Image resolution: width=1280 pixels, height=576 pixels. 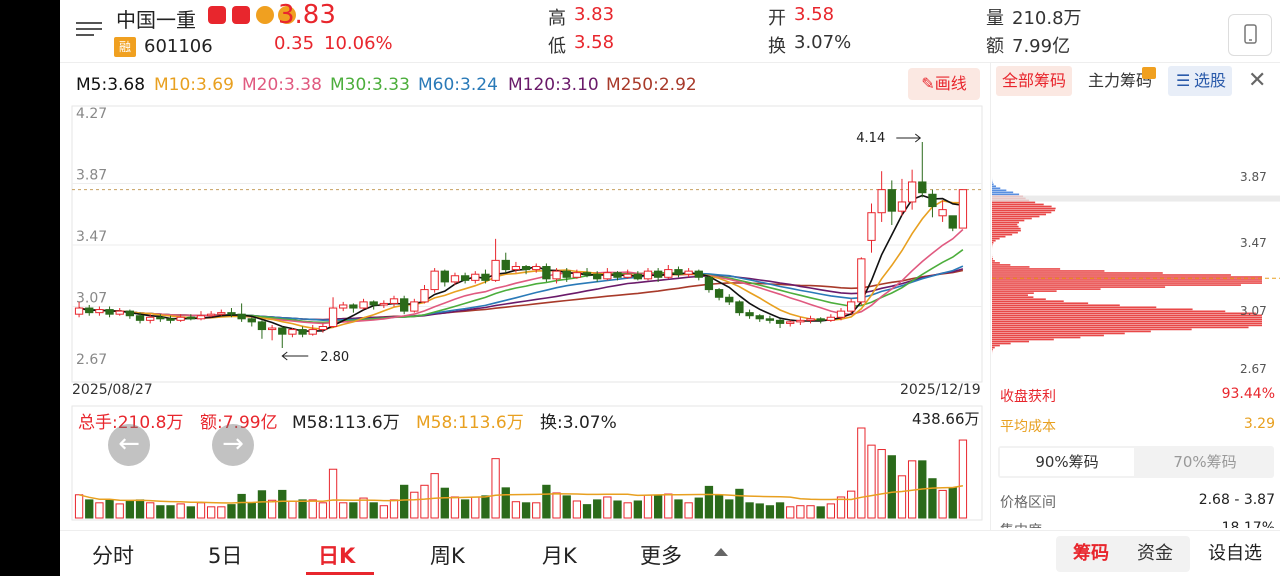 I want to click on chip-tick-0: 3.87, so click(x=1253, y=177).